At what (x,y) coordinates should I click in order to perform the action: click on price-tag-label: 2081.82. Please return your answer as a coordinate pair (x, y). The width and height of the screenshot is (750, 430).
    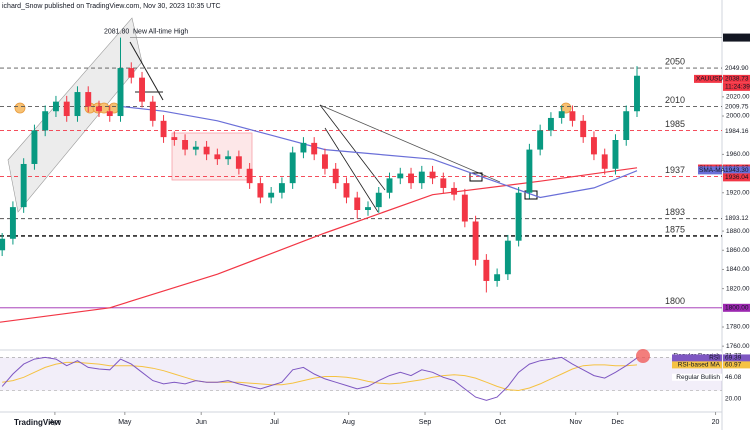
    Looking at the image, I should click on (737, 37).